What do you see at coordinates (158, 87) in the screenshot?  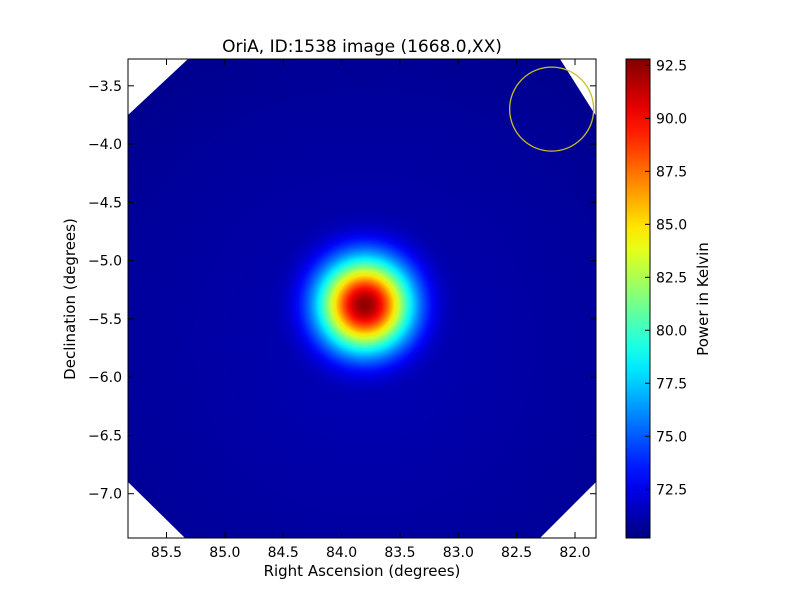 I see `masked-corner-top-left` at bounding box center [158, 87].